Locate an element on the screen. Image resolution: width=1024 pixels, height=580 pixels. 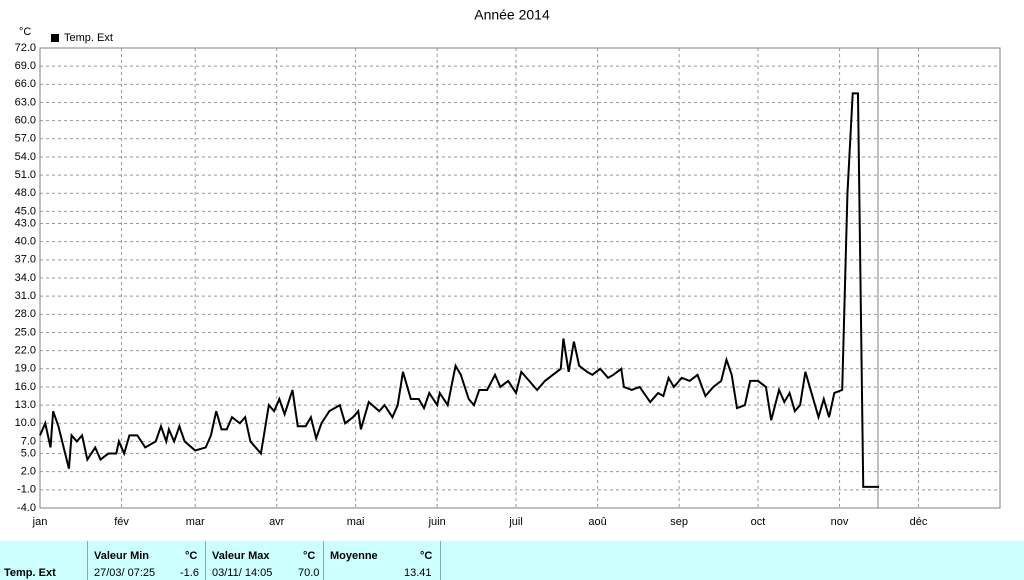
x-tick-label: jan is located at coordinates (40, 522).